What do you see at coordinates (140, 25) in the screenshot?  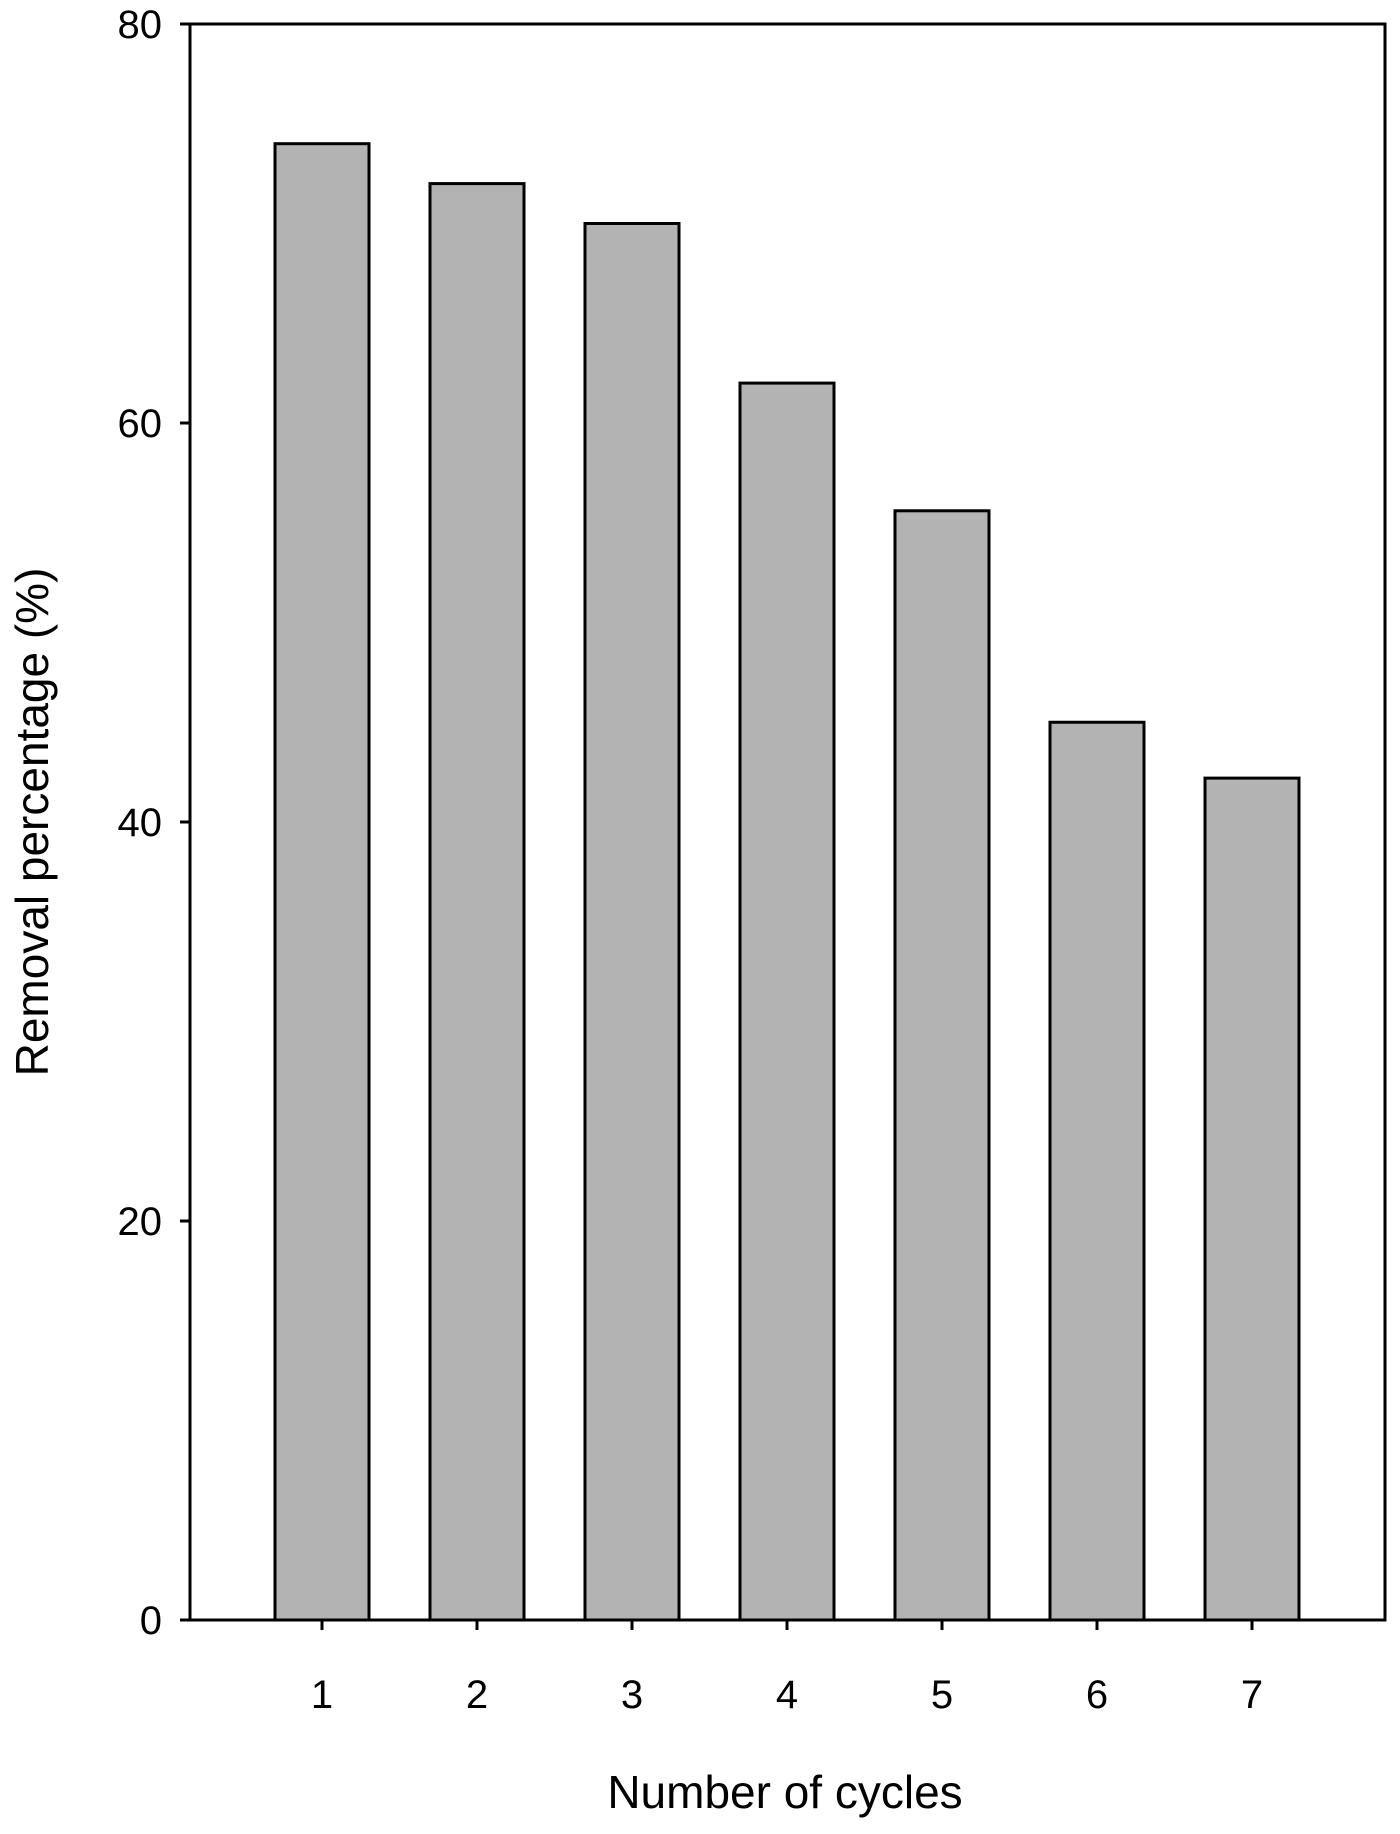 I see `y-tick-label: 80` at bounding box center [140, 25].